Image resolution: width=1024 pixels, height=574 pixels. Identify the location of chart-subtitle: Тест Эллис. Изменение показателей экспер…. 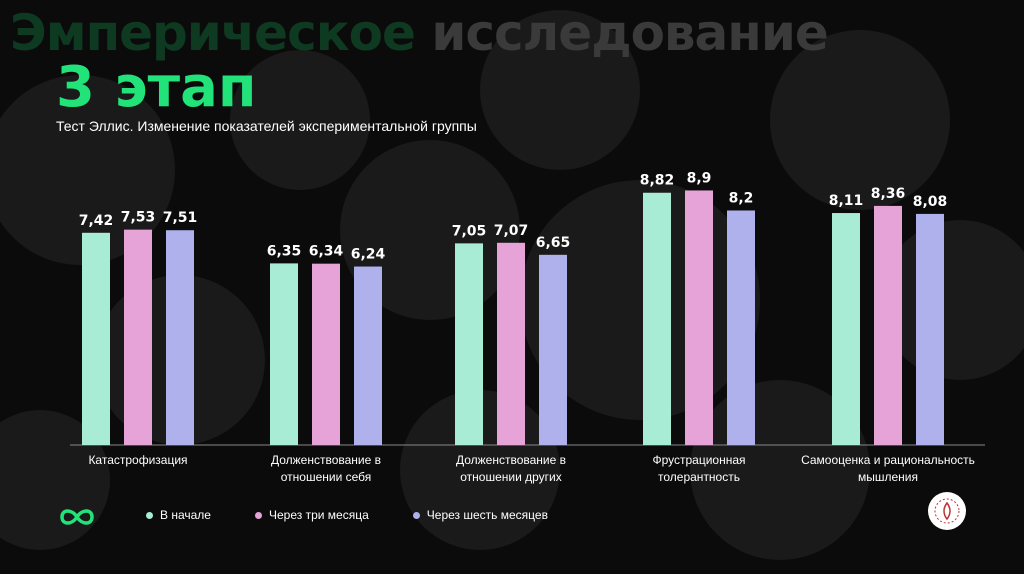
(266, 126).